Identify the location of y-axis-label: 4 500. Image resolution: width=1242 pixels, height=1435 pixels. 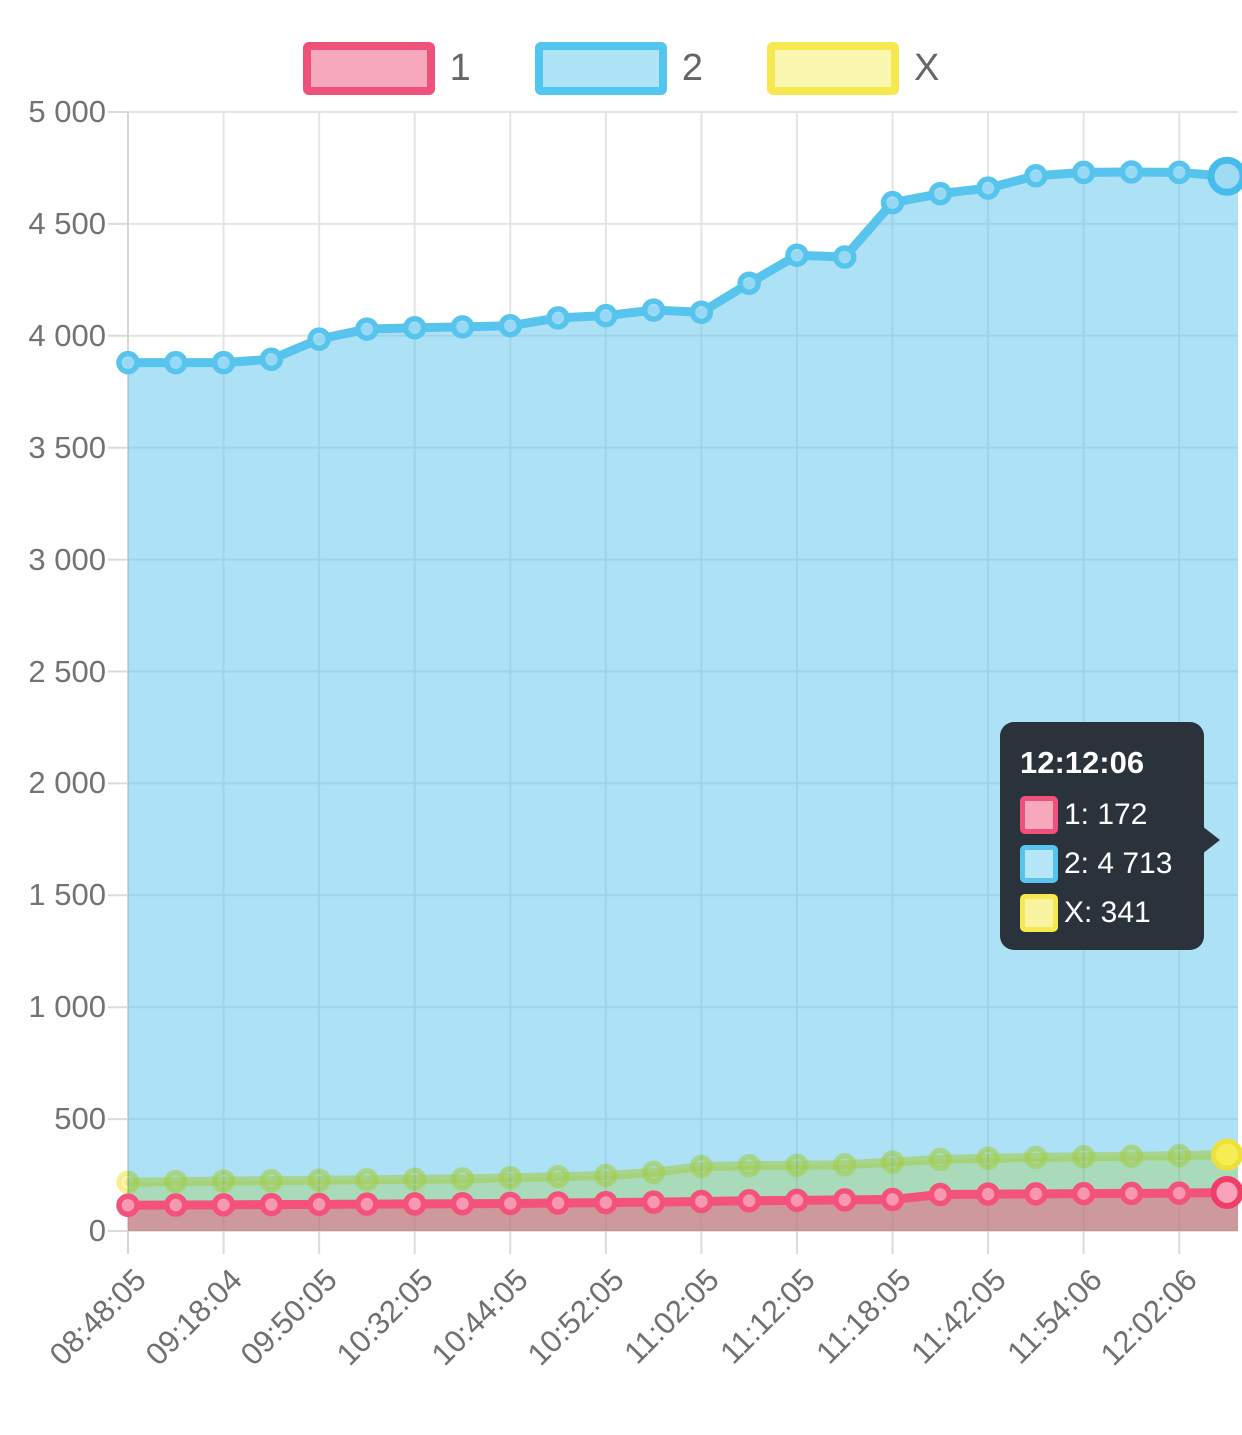
(67, 223).